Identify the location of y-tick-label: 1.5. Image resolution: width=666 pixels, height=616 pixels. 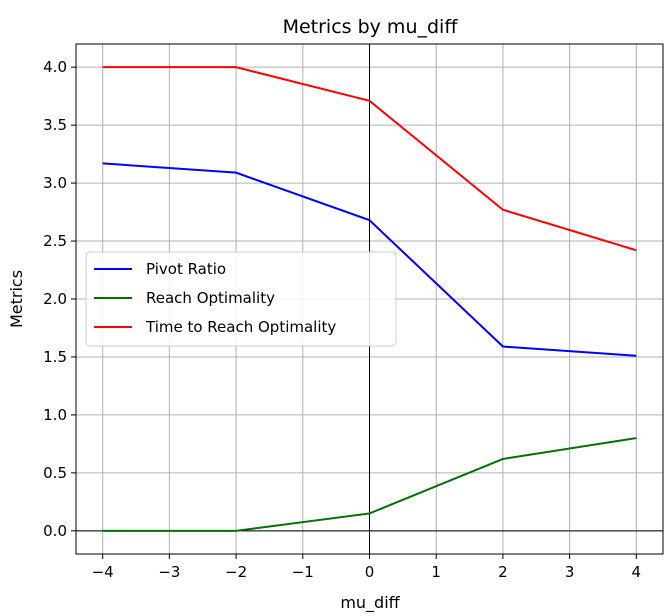
(55, 357).